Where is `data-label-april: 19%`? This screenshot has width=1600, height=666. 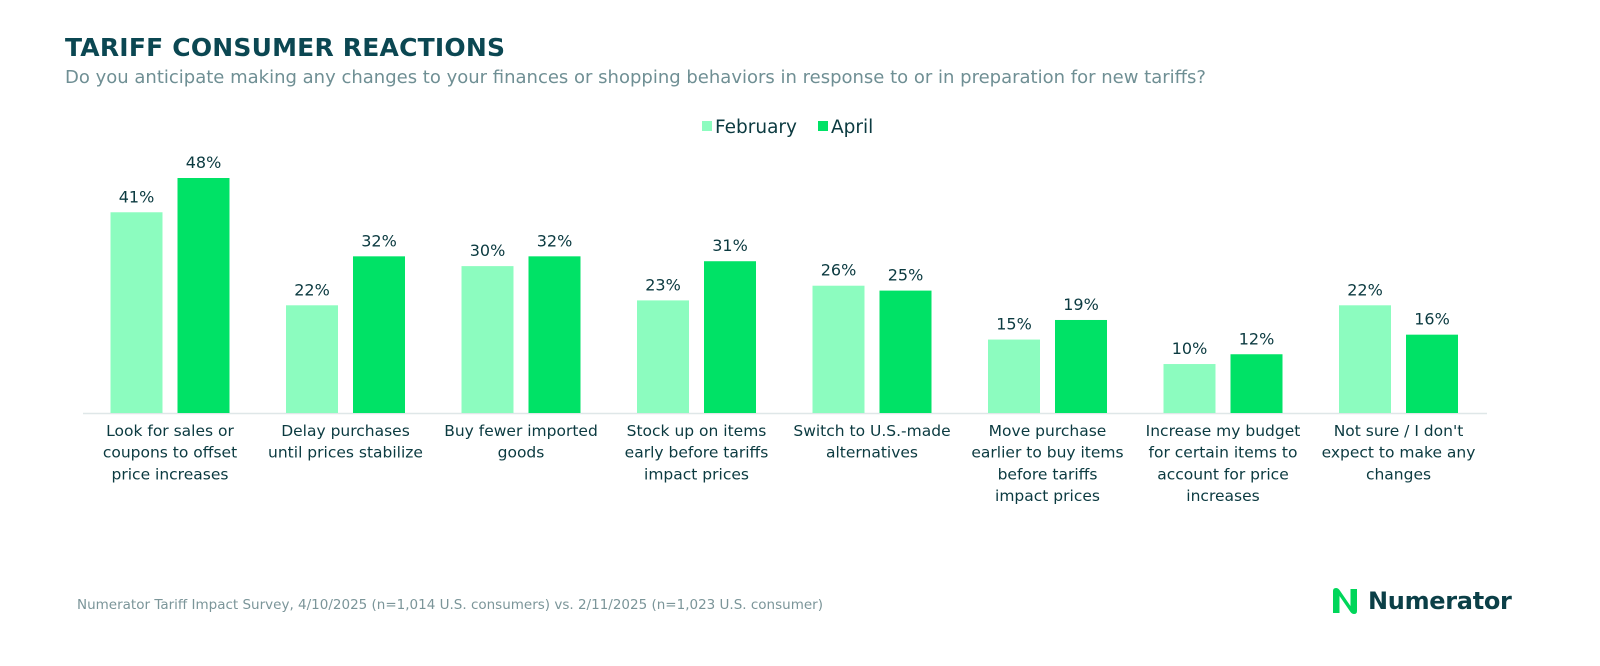
data-label-april: 19% is located at coordinates (1081, 304).